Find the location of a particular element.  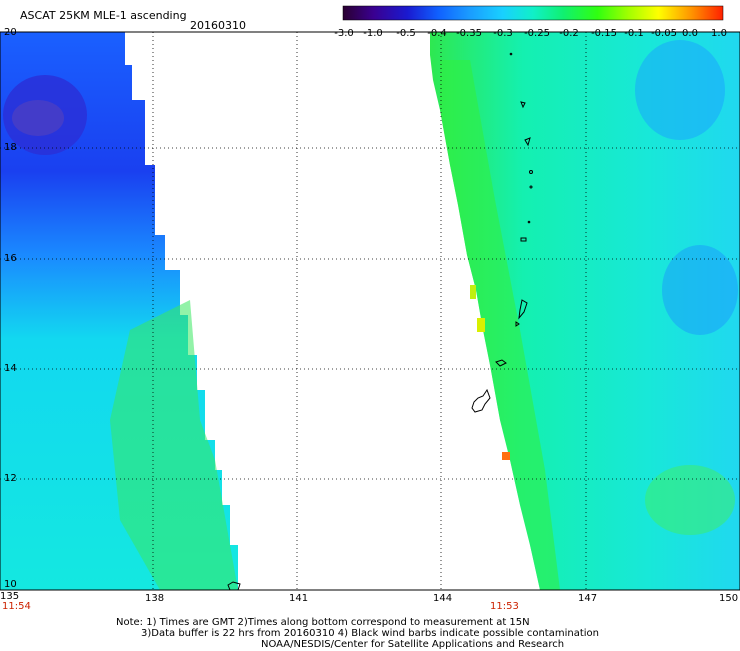

lat-label: 10 is located at coordinates (10, 584).